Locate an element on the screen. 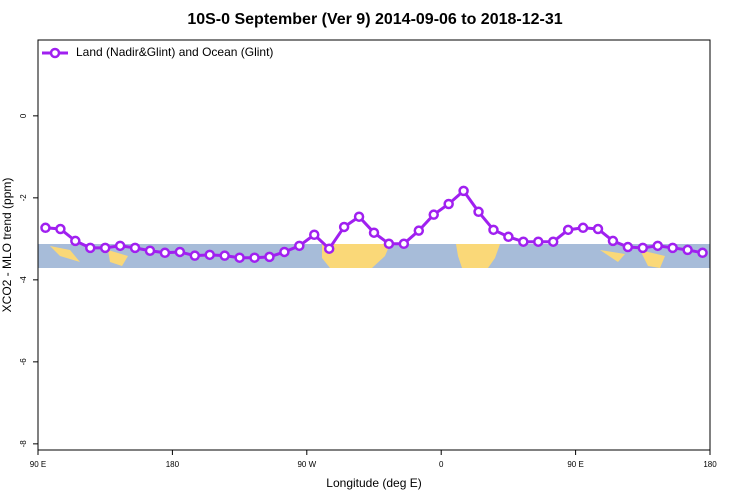  x-tick-label: 0 is located at coordinates (441, 464).